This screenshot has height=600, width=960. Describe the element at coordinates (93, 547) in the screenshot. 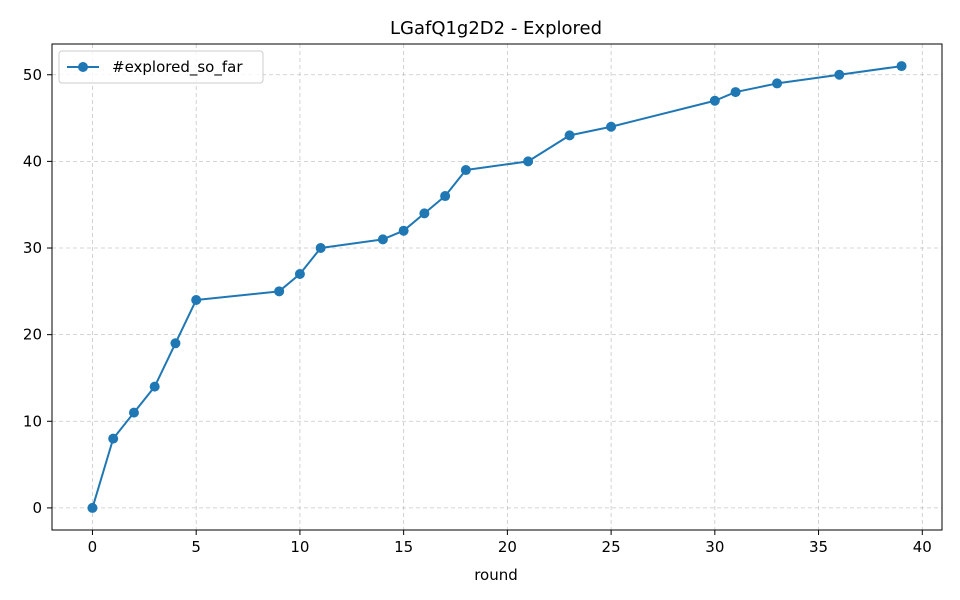

I see `x-tick-label: 0` at that location.